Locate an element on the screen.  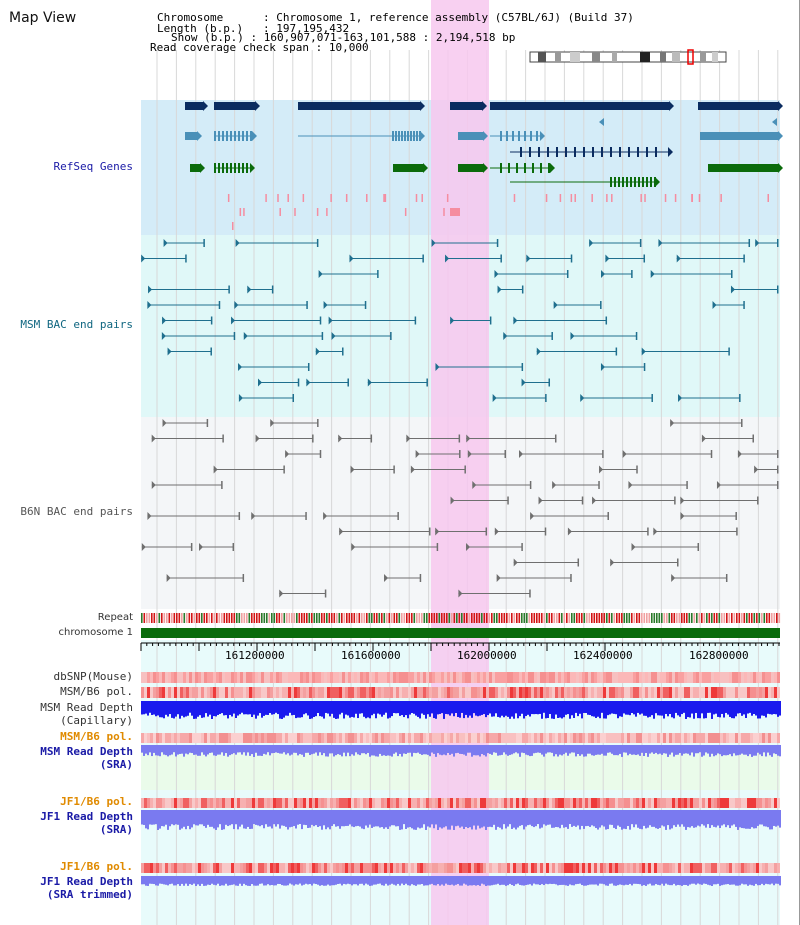
track-label-msm-bac: MSM BAC end pairs is located at coordinates (76, 324).